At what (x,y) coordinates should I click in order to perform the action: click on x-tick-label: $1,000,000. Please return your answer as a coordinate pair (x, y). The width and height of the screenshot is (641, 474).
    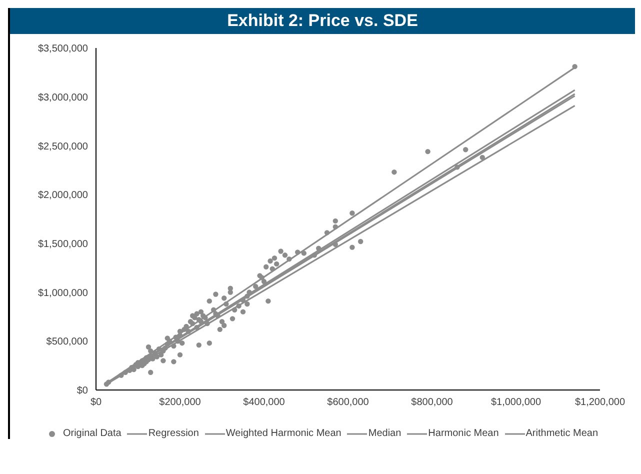
    Looking at the image, I should click on (516, 402).